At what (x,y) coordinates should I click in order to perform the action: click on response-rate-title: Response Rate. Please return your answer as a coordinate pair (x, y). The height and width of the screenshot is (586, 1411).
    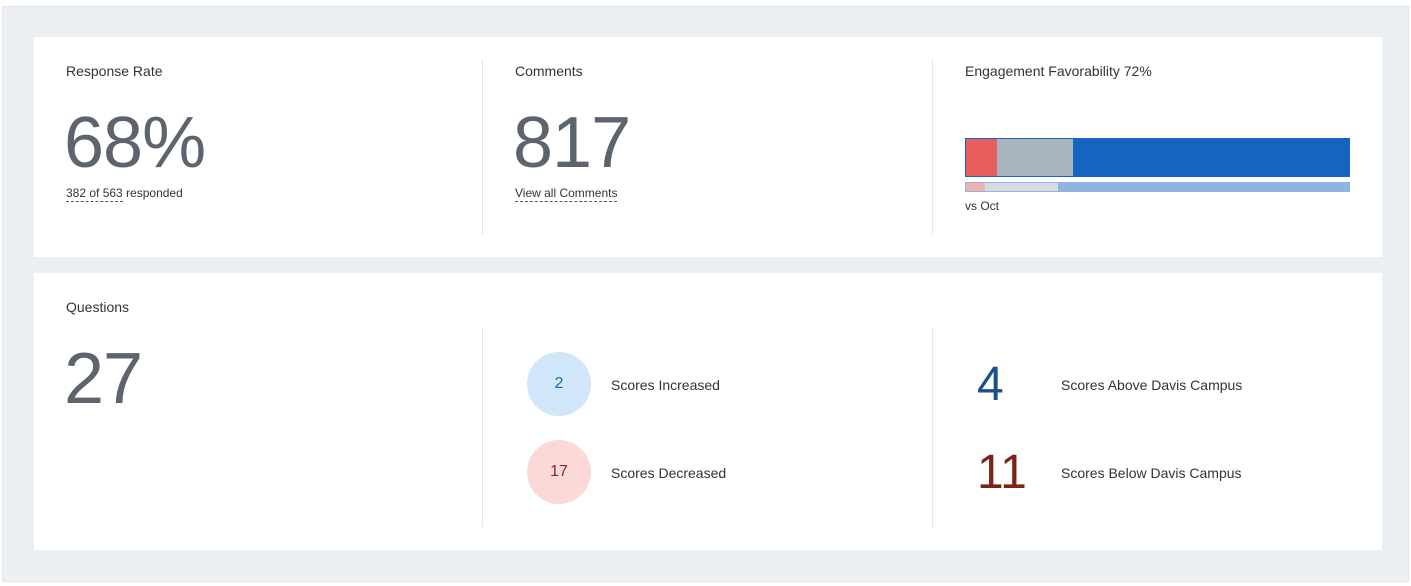
    Looking at the image, I should click on (114, 71).